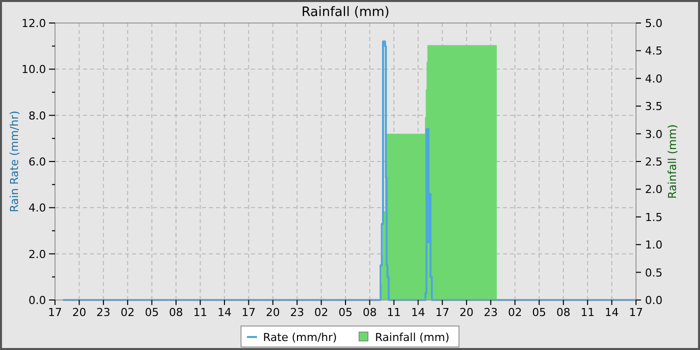  Describe the element at coordinates (37, 115) in the screenshot. I see `y-tick-label: 8.0` at that location.